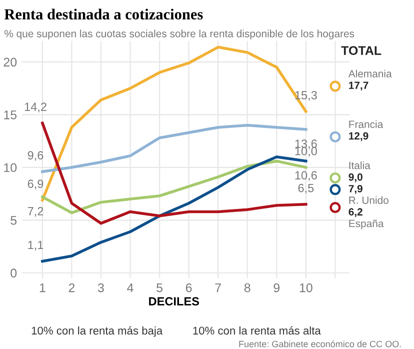  What do you see at coordinates (306, 176) in the screenshot?
I see `data-label: 10,6` at bounding box center [306, 176].